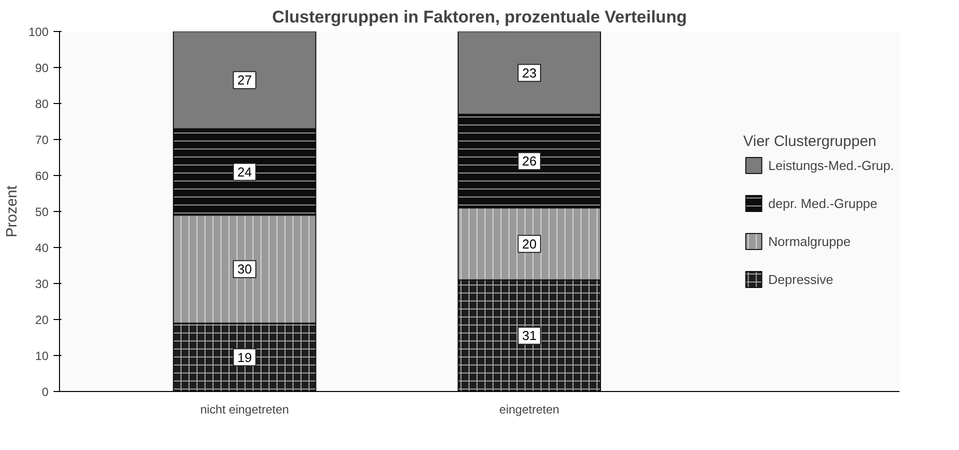 The image size is (959, 450). Describe the element at coordinates (244, 172) in the screenshot. I see `data-label: 24` at that location.